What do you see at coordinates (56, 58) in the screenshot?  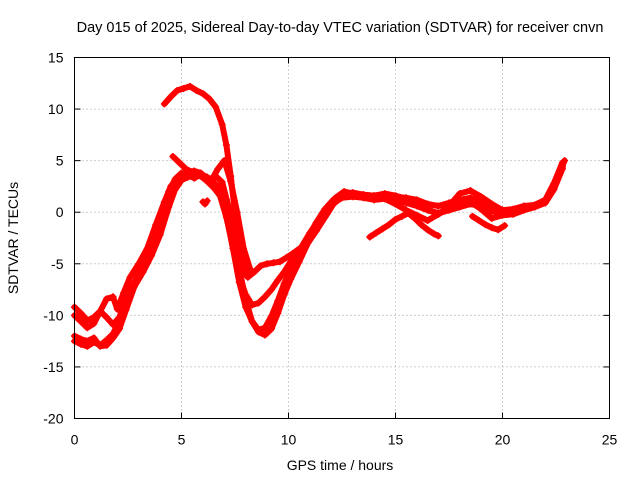 I see `y-tick-label: 15` at bounding box center [56, 58].